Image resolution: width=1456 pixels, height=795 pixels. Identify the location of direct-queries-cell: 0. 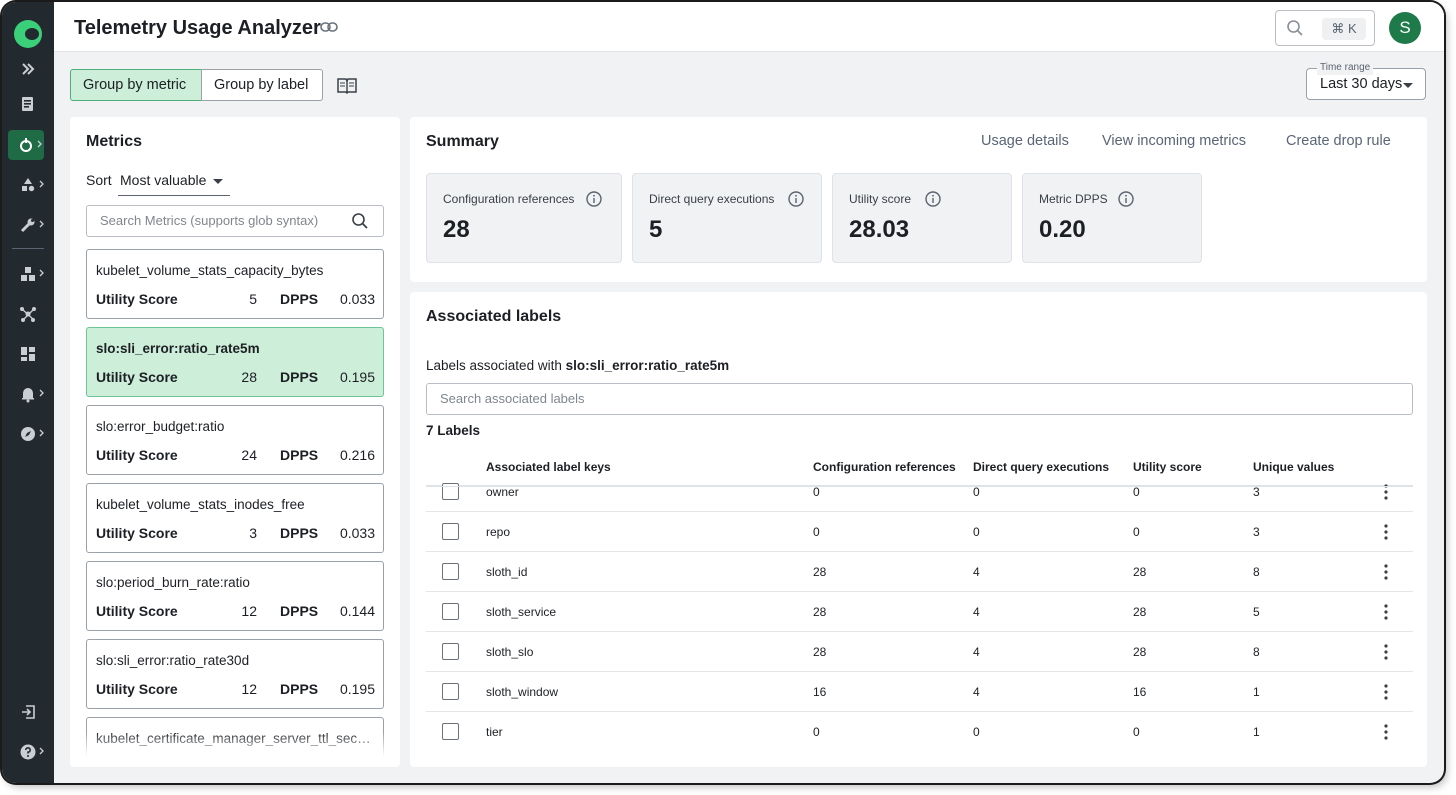
(976, 492).